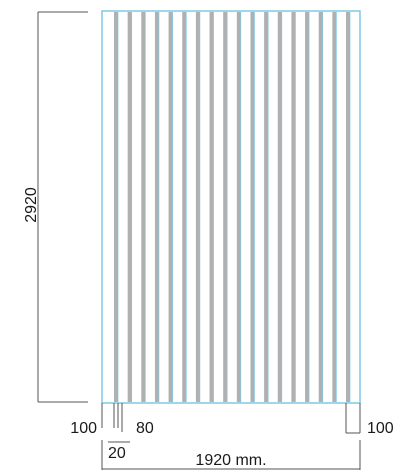 This screenshot has height=474, width=403. Describe the element at coordinates (230, 460) in the screenshot. I see `width-label: 1920 mm.` at that location.